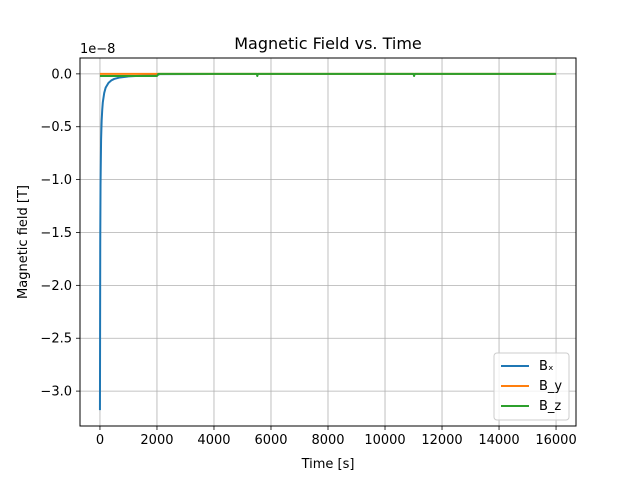 This screenshot has height=480, width=640. Describe the element at coordinates (56, 392) in the screenshot. I see `y-tick-label: −3.0` at that location.